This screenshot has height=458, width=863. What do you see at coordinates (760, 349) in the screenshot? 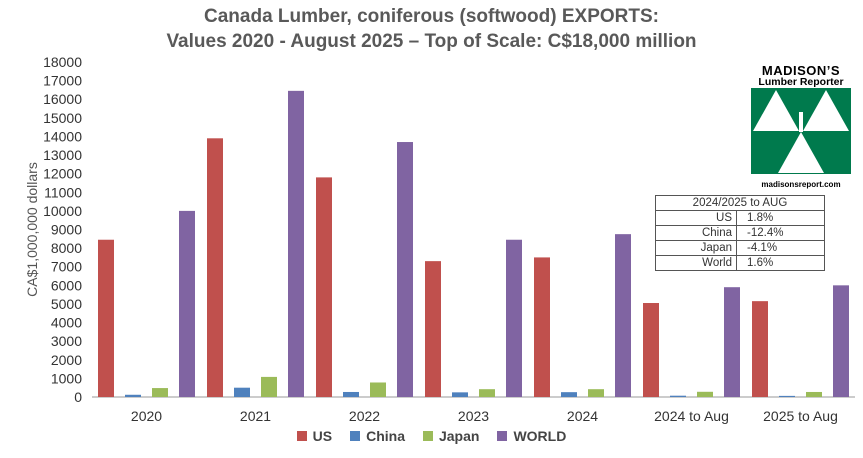
I see `bar-us-2025-to-aug` at bounding box center [760, 349].